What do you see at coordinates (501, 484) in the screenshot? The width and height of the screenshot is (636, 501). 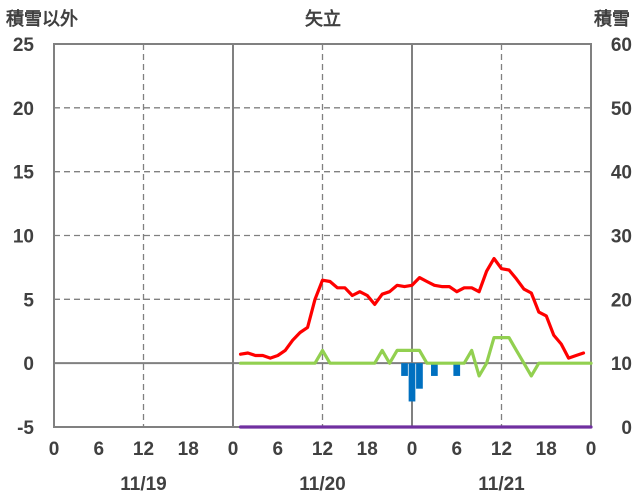 I see `date-label: 11/21` at bounding box center [501, 484].